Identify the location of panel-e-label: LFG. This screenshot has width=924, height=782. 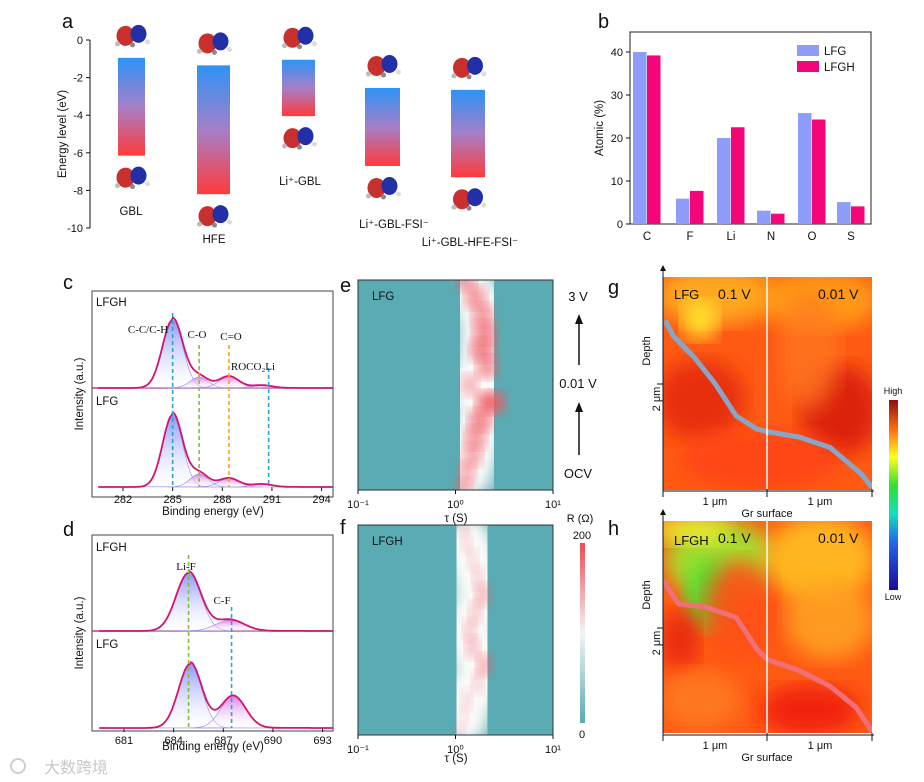
(383, 297).